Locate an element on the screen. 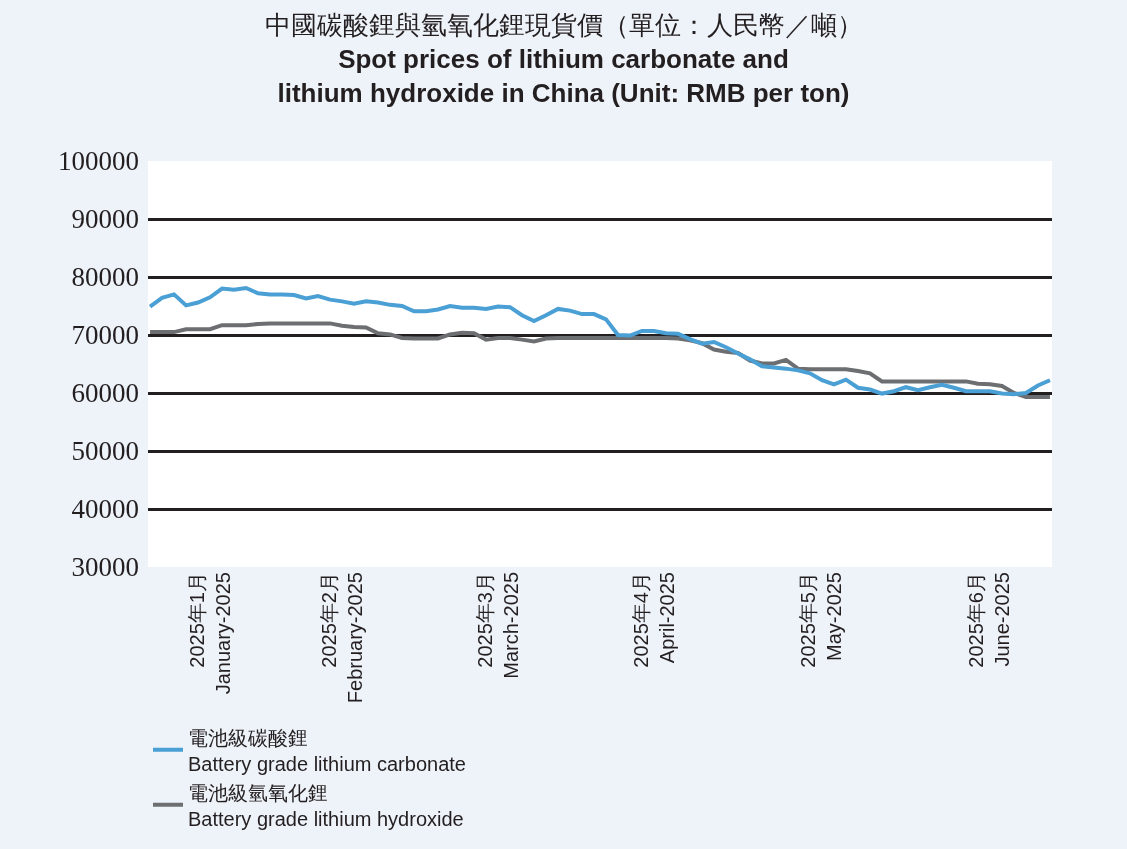  legend-label: 電池級碳酸鋰 Battery grade lithium carbonate is located at coordinates (327, 750).